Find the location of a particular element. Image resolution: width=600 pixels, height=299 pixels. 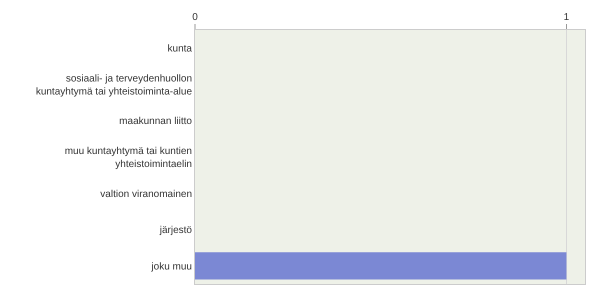

y-tick-label: järjestö is located at coordinates (175, 230).